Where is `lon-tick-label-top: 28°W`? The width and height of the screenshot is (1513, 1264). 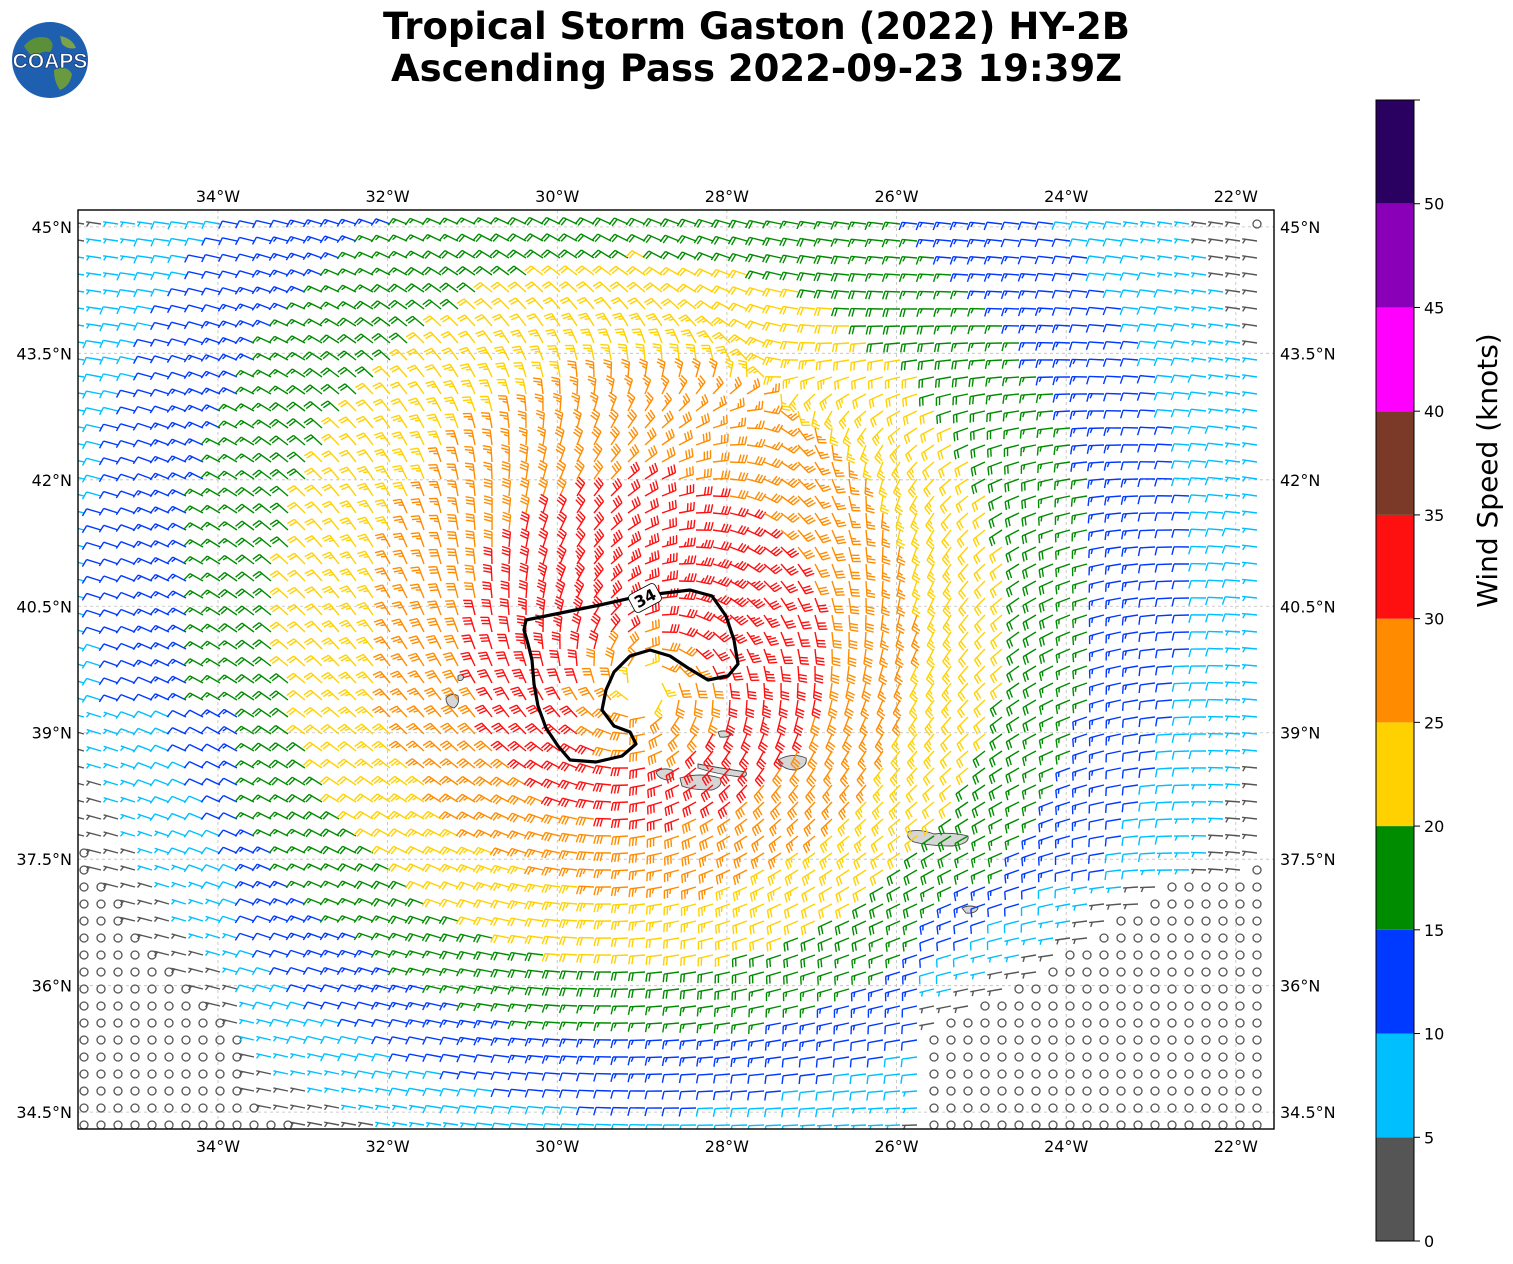
lon-tick-label-top: 28°W is located at coordinates (727, 196).